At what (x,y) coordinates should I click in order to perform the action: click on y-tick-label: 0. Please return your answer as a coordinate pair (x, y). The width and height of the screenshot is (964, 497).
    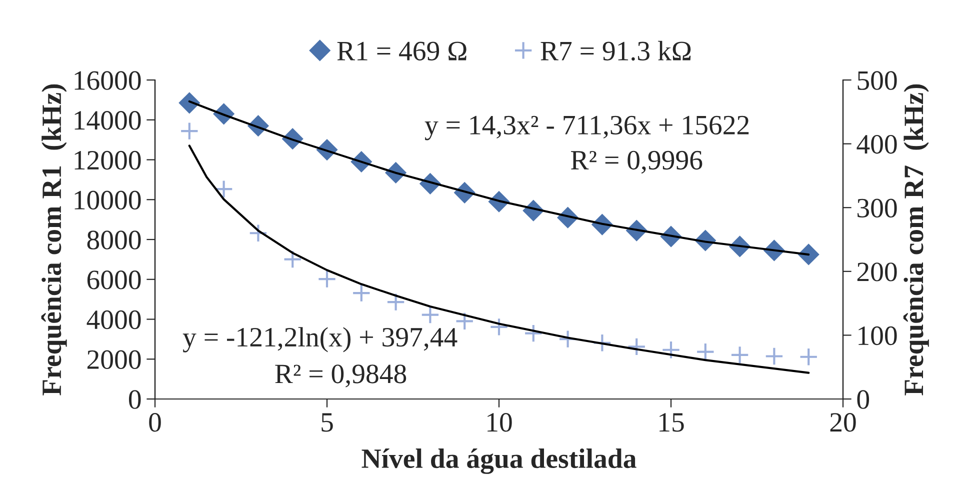
    Looking at the image, I should click on (134, 399).